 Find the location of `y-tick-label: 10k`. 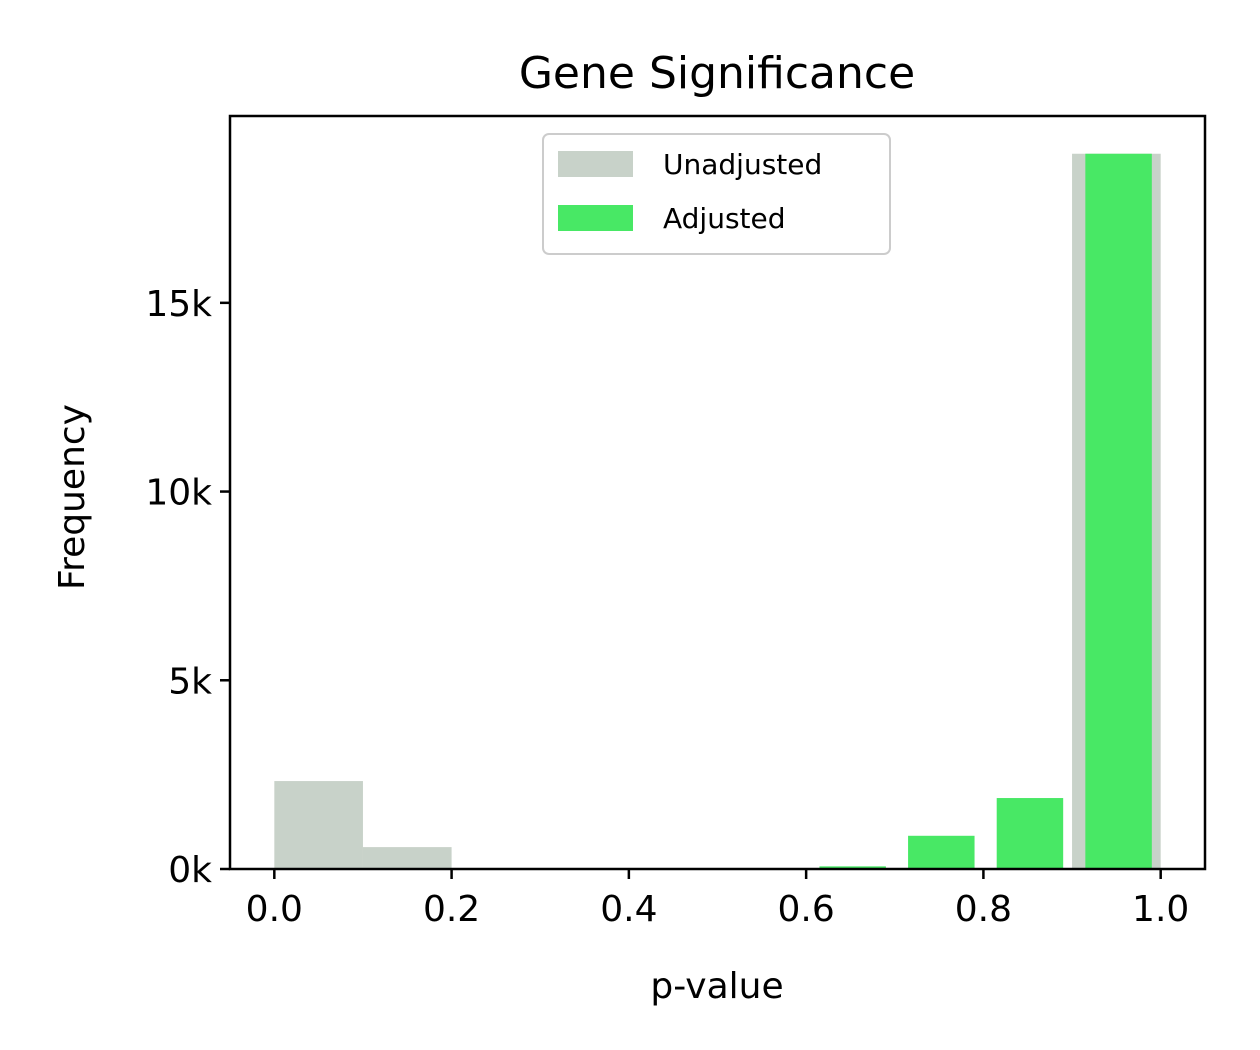

y-tick-label: 10k is located at coordinates (178, 493).